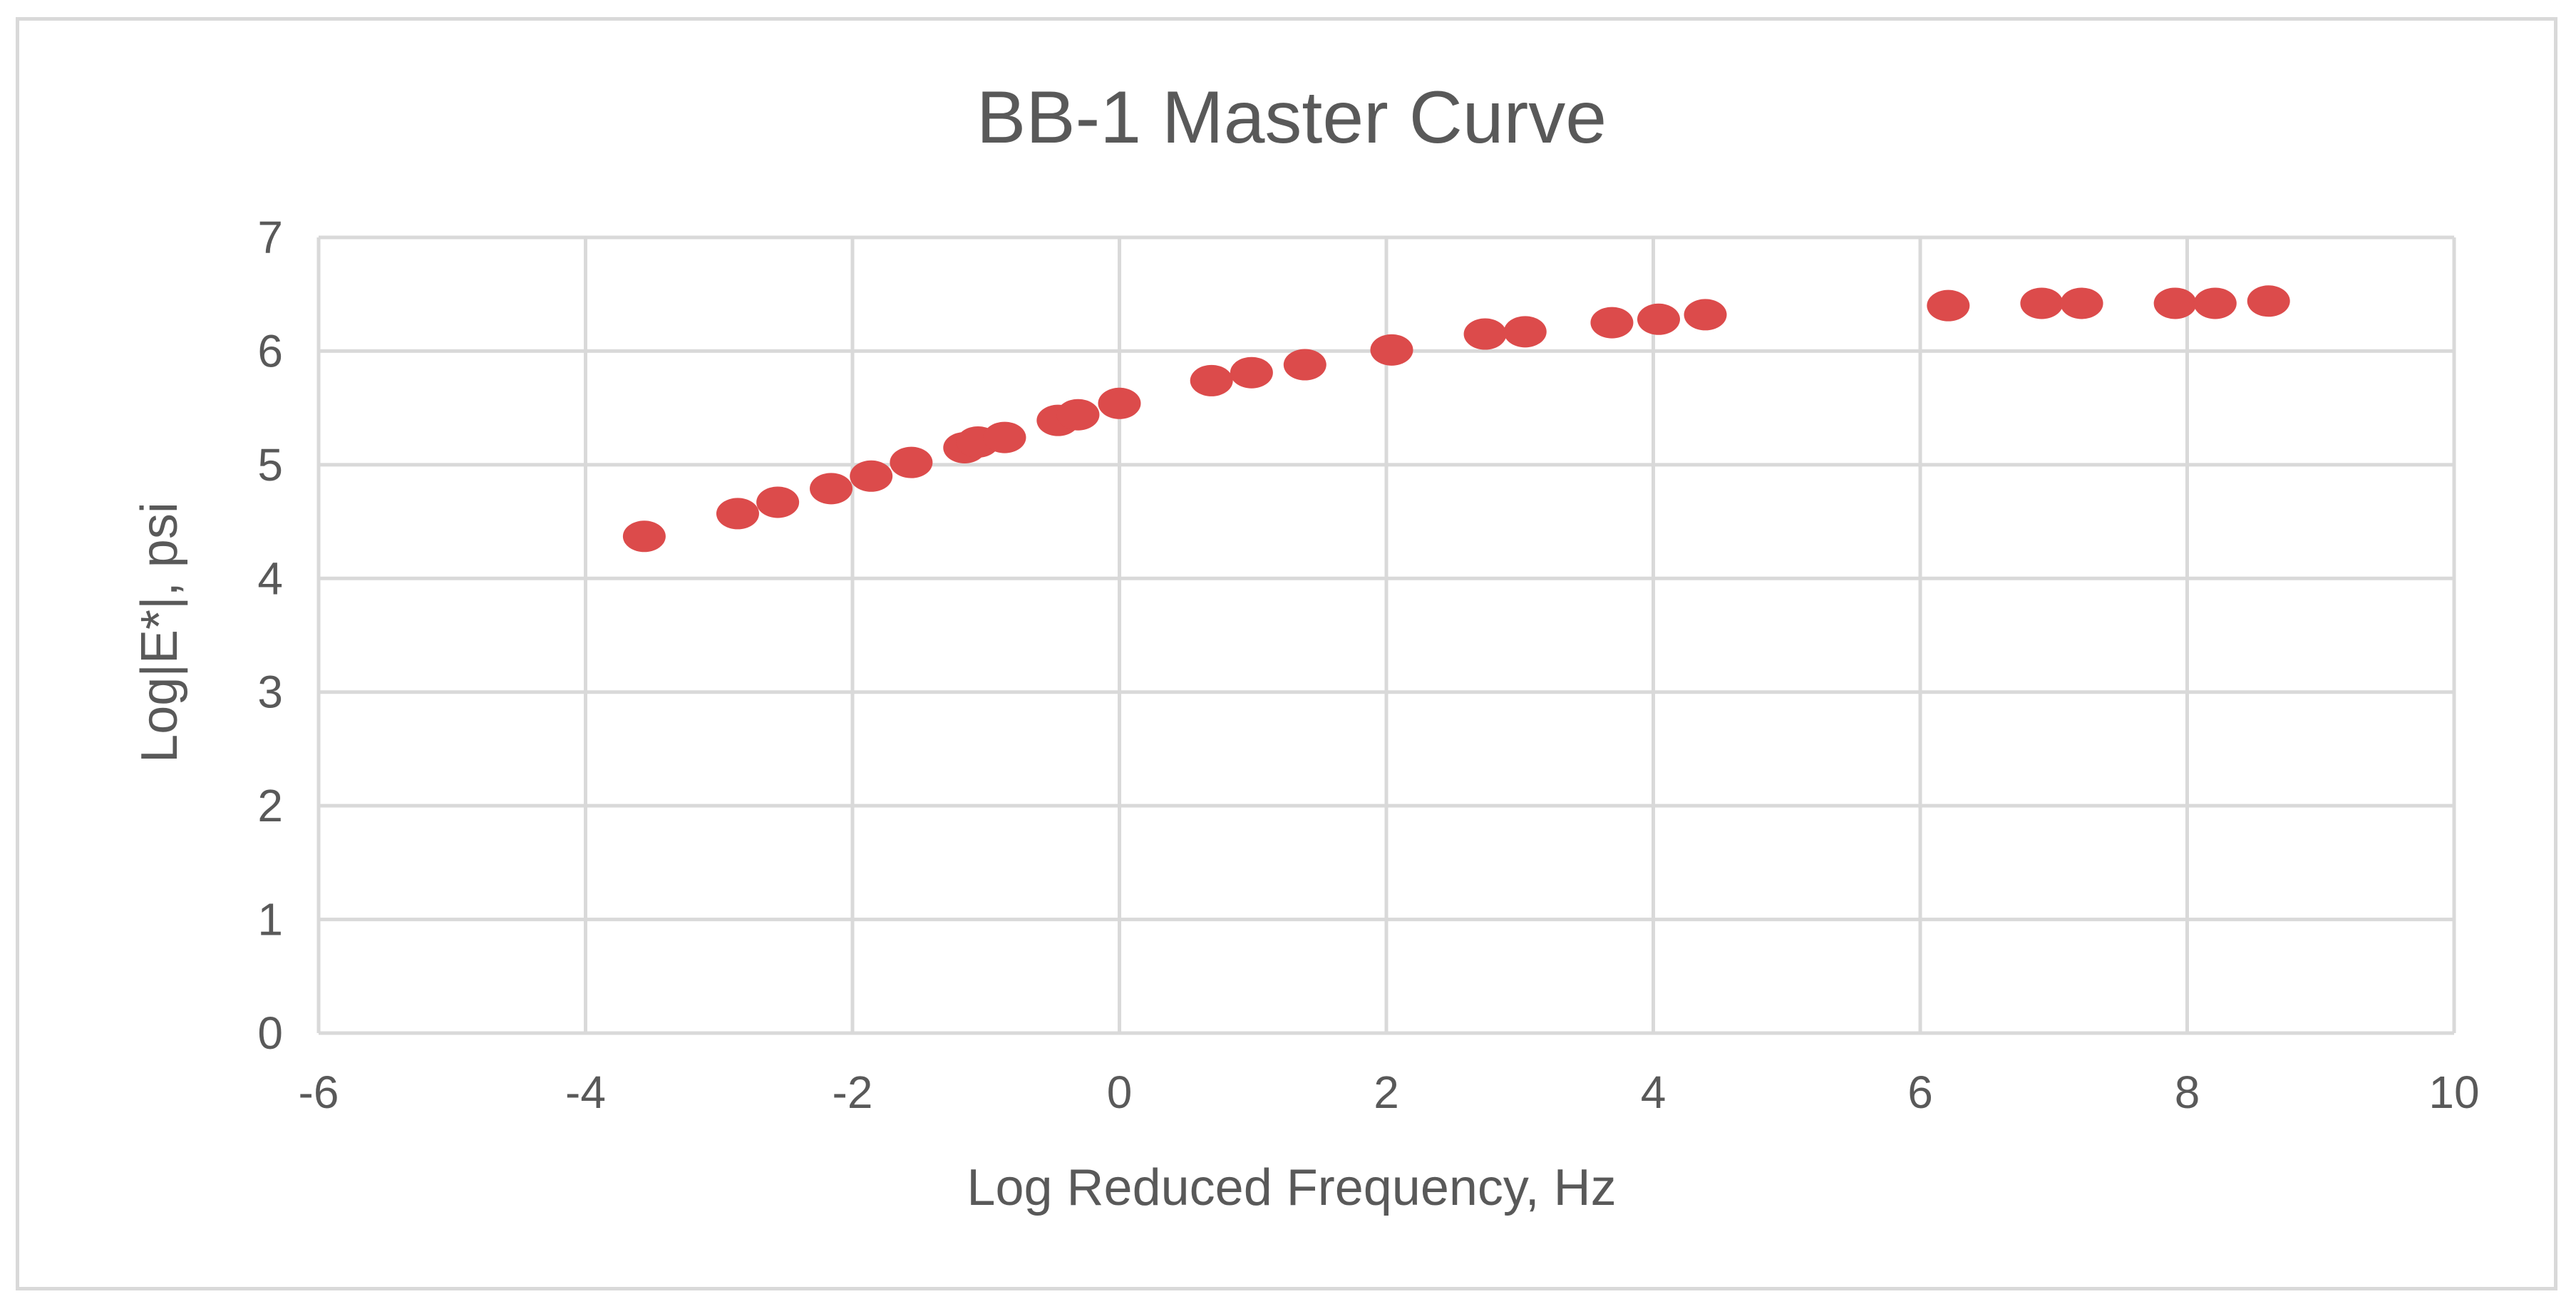 The image size is (2576, 1309). What do you see at coordinates (270, 237) in the screenshot?
I see `y-tick-label: 7` at bounding box center [270, 237].